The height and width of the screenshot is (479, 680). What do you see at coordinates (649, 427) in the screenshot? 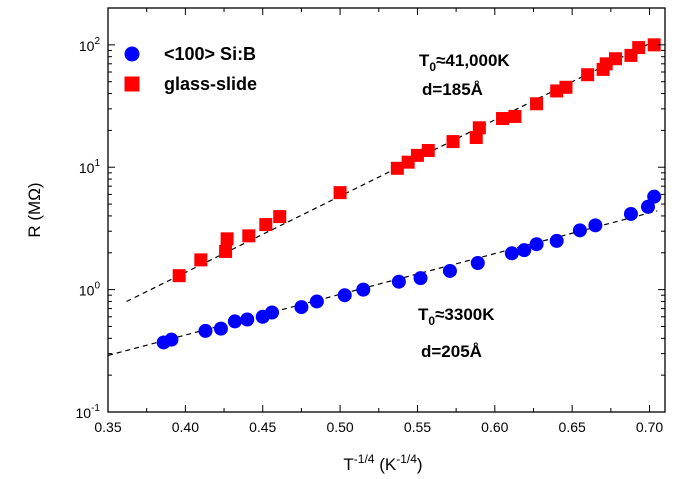
I see `x-tick-label: 0.70` at bounding box center [649, 427].